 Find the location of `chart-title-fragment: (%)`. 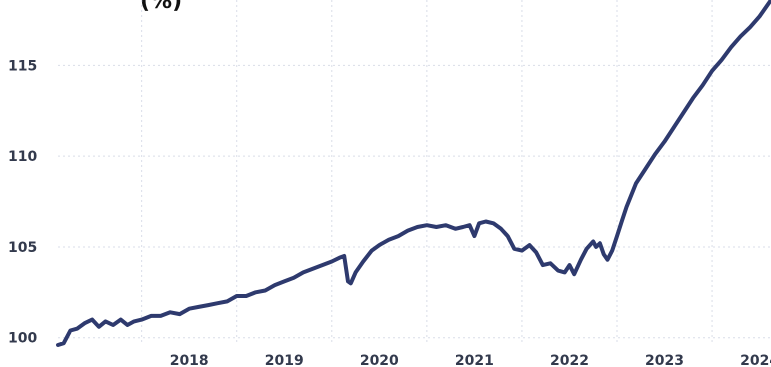

chart-title-fragment: (%) is located at coordinates (161, 7).